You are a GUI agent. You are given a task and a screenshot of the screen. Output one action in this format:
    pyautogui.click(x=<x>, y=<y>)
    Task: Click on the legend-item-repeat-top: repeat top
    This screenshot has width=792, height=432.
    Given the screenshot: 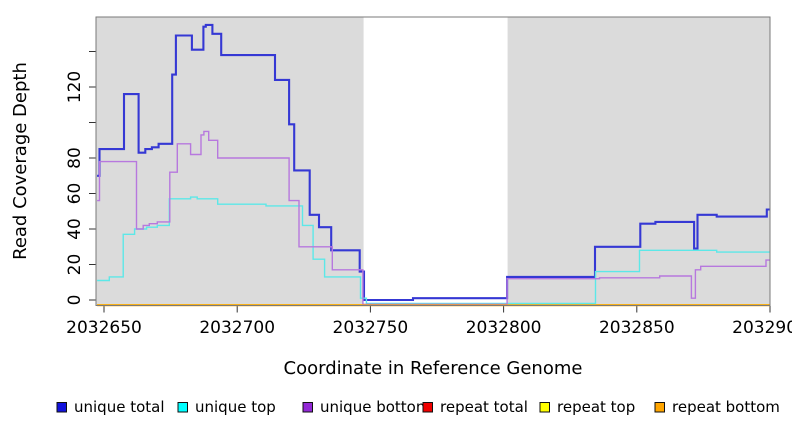 What is the action you would take?
    pyautogui.click(x=587, y=407)
    